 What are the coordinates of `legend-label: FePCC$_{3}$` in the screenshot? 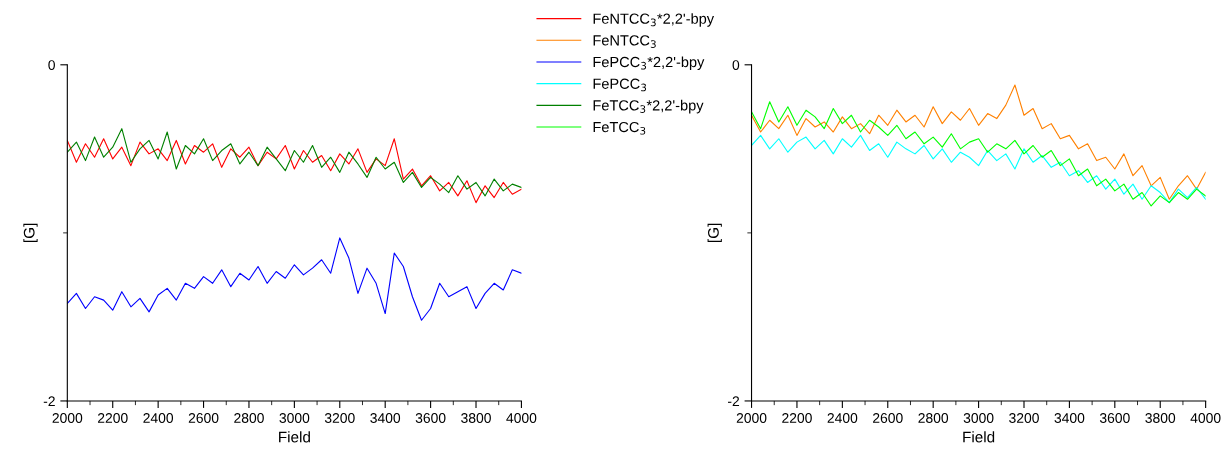 It's located at (620, 85).